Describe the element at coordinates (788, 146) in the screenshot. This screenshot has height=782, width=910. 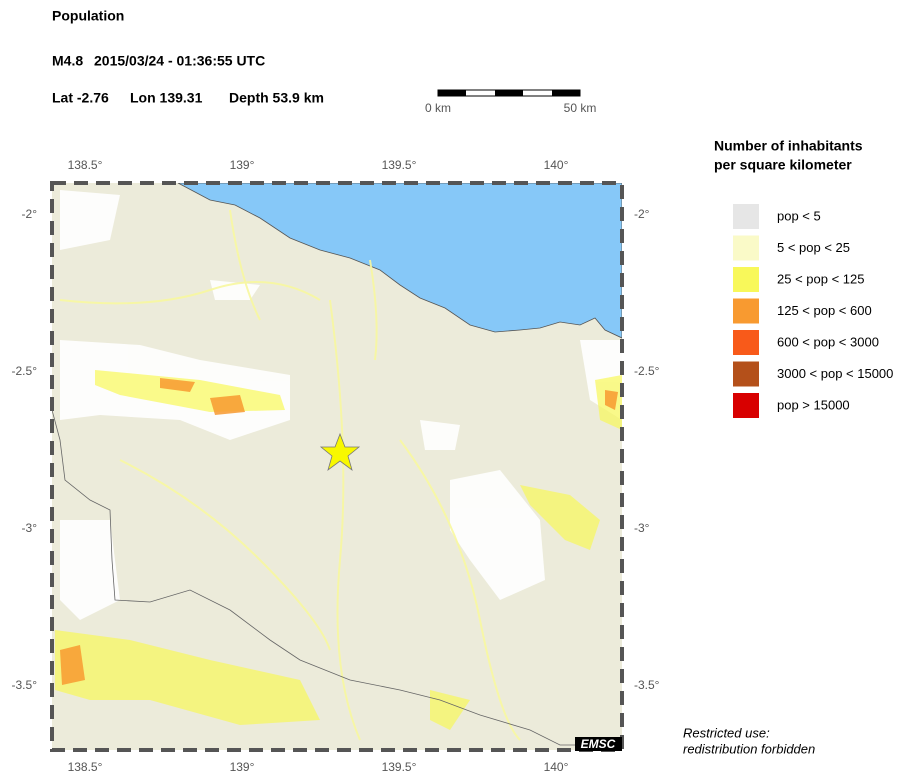
I see `legend-title: Number of inhabitants` at that location.